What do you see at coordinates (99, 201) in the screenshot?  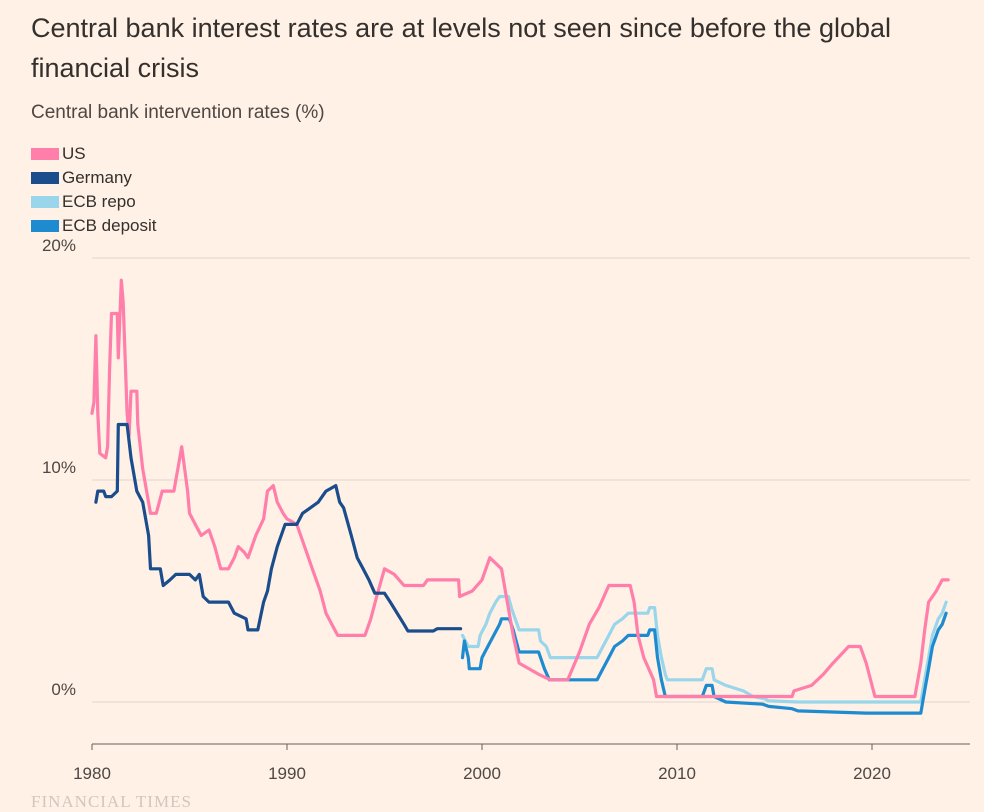 I see `legend-label-ecb-repo: ECB repo` at bounding box center [99, 201].